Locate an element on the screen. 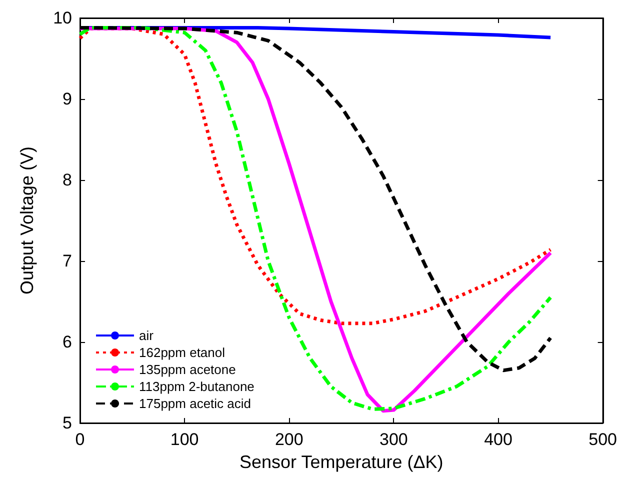  y-axis-title: Output Voltage (V) is located at coordinates (27, 220).